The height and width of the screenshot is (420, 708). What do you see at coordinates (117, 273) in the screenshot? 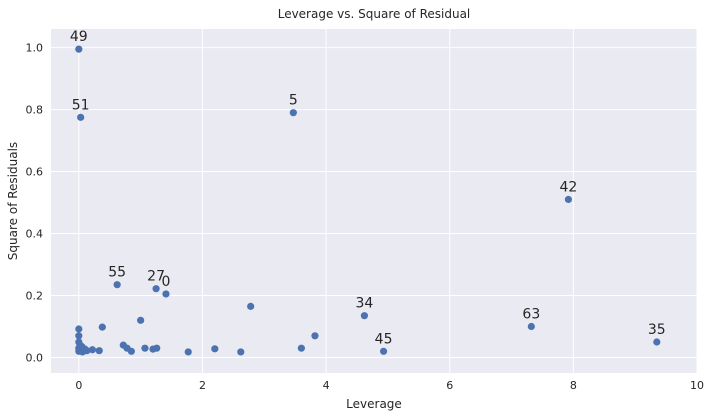
I see `point-label: 55` at bounding box center [117, 273].